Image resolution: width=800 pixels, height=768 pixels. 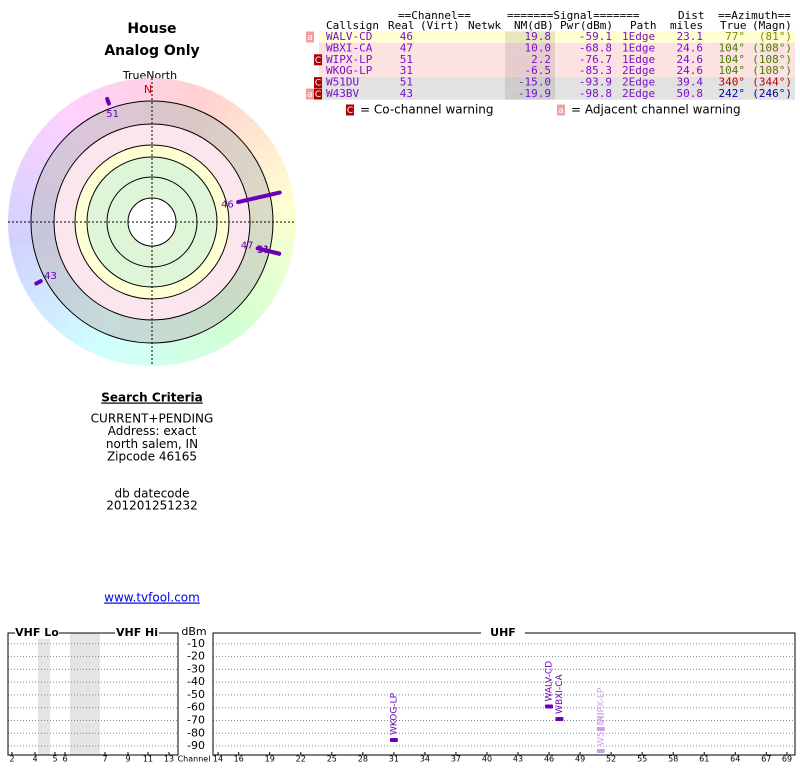 What do you see at coordinates (259, 197) in the screenshot?
I see `station-mark` at bounding box center [259, 197].